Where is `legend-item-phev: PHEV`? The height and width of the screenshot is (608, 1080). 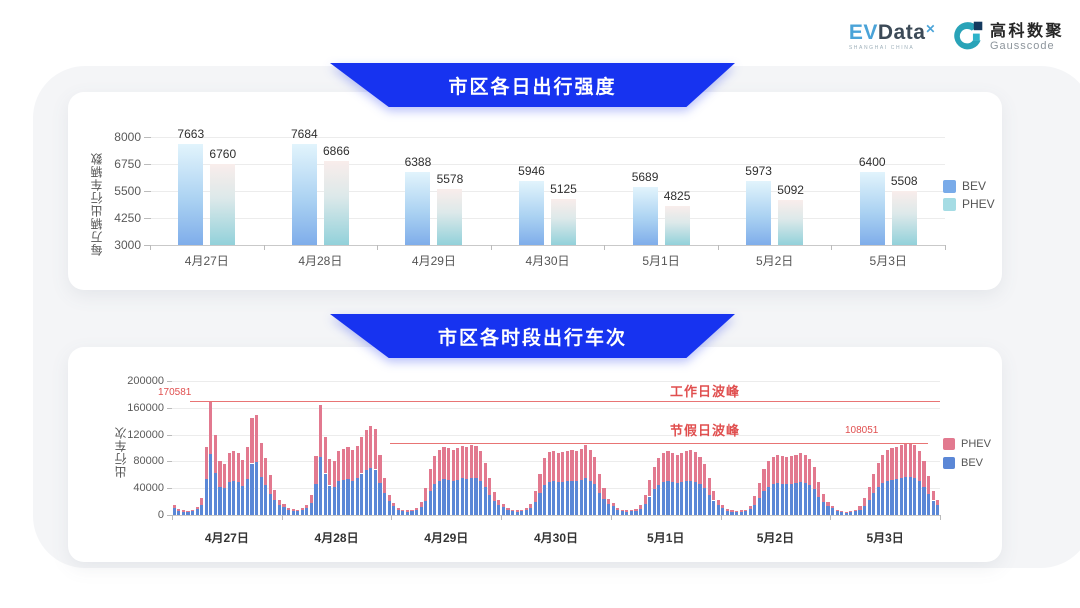
legend-item-phev: PHEV is located at coordinates (969, 204).